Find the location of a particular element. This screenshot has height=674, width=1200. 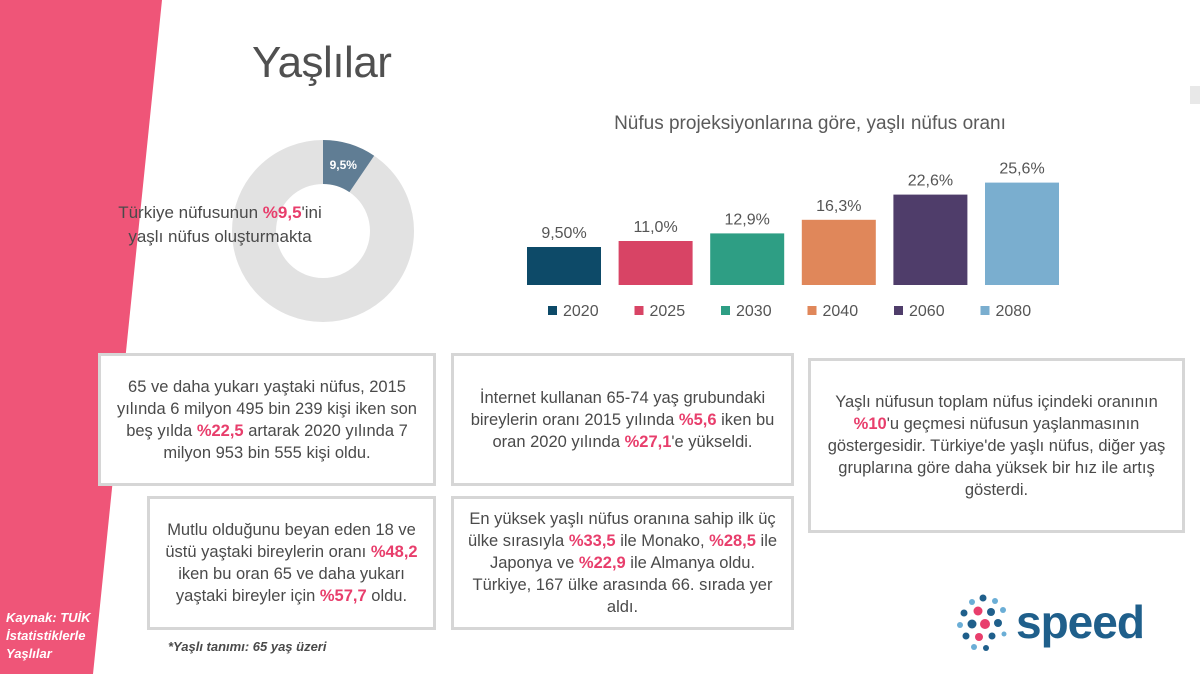

box-highlight: %10 is located at coordinates (870, 423).